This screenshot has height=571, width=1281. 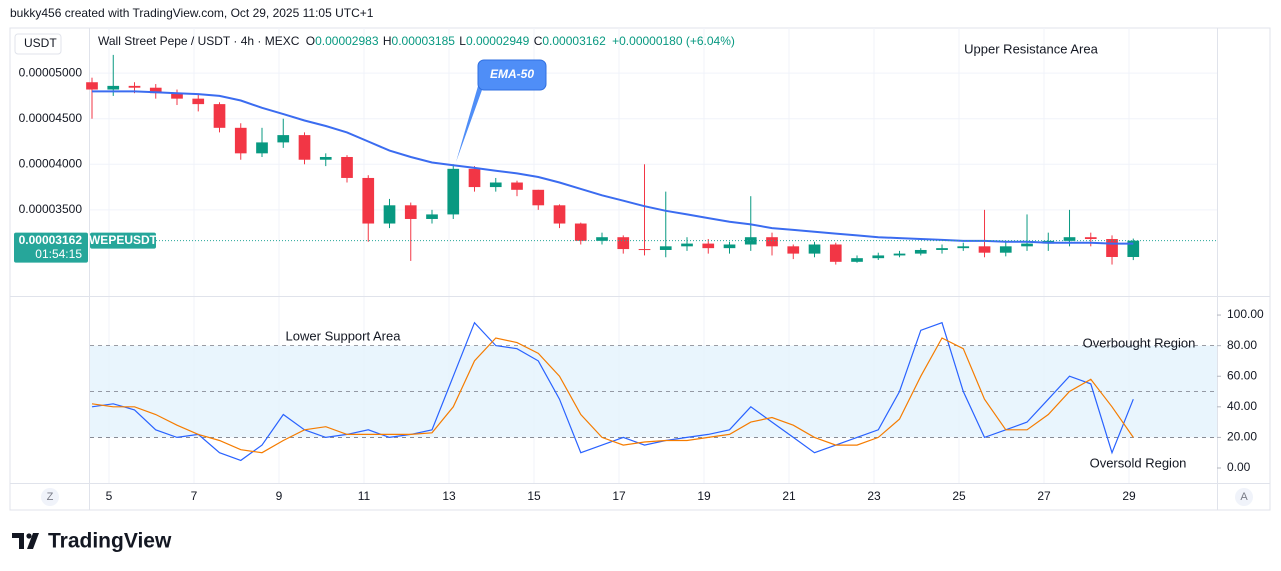 I want to click on button-label: A, so click(x=1244, y=497).